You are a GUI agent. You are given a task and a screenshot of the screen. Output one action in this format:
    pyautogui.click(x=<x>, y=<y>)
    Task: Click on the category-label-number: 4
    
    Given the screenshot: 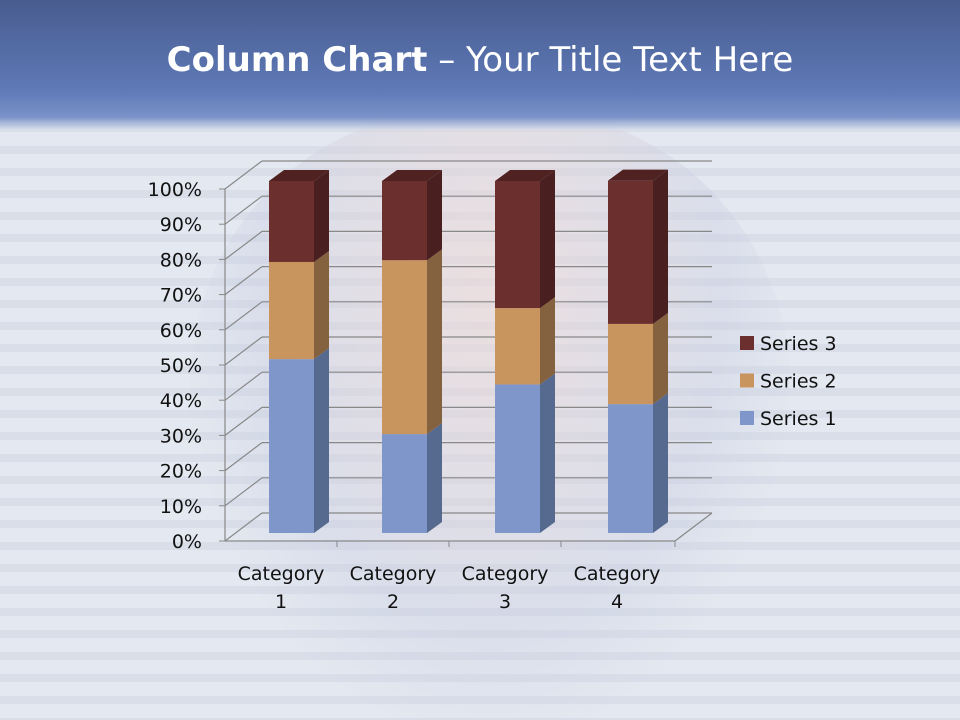 What is the action you would take?
    pyautogui.click(x=617, y=602)
    